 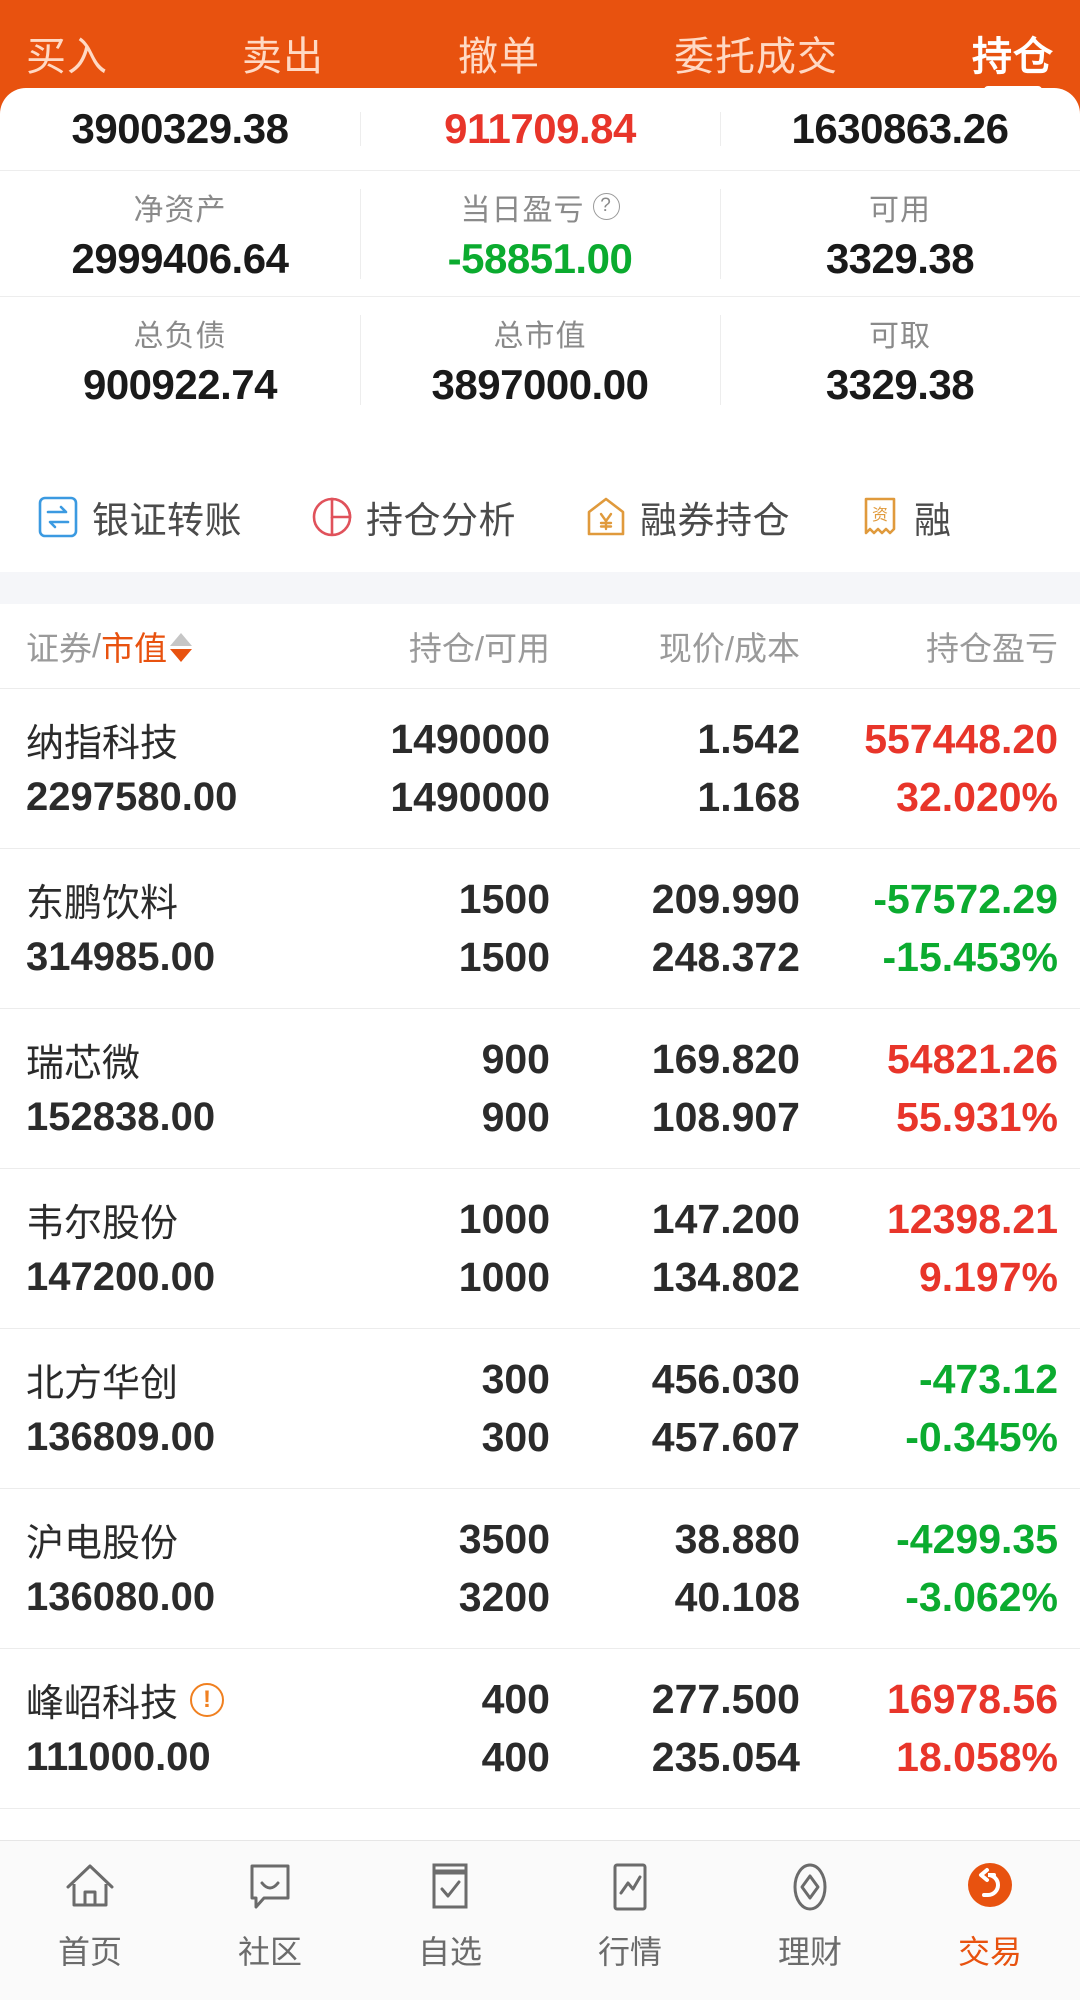 What do you see at coordinates (504, 957) in the screenshot?
I see `row-available-qty: 1500` at bounding box center [504, 957].